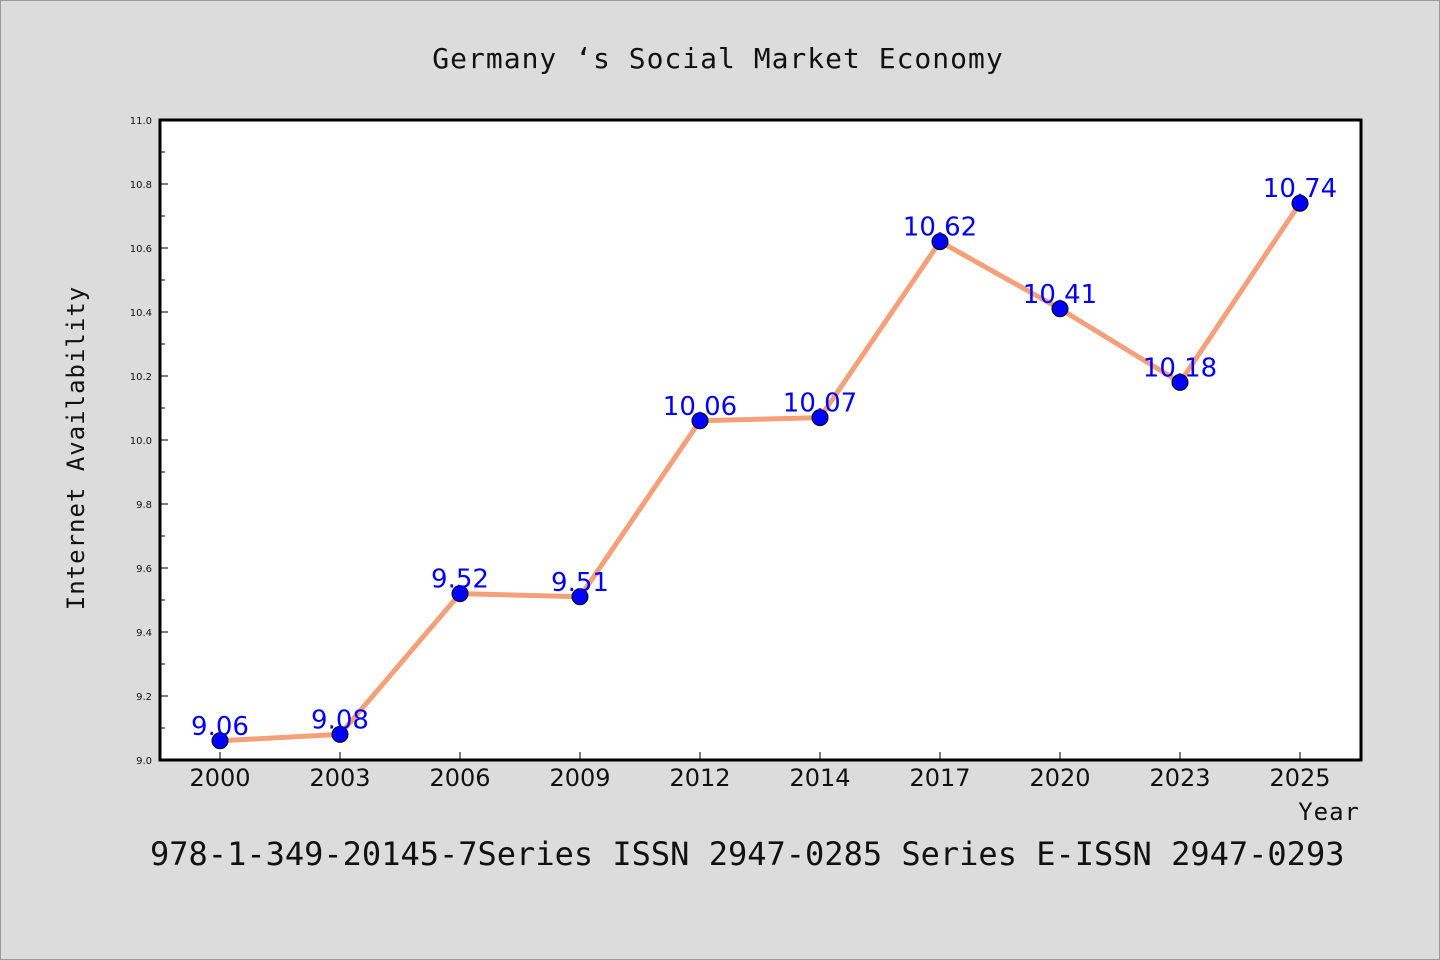 The height and width of the screenshot is (960, 1440). Describe the element at coordinates (220, 727) in the screenshot. I see `data-label: 9.06` at that location.